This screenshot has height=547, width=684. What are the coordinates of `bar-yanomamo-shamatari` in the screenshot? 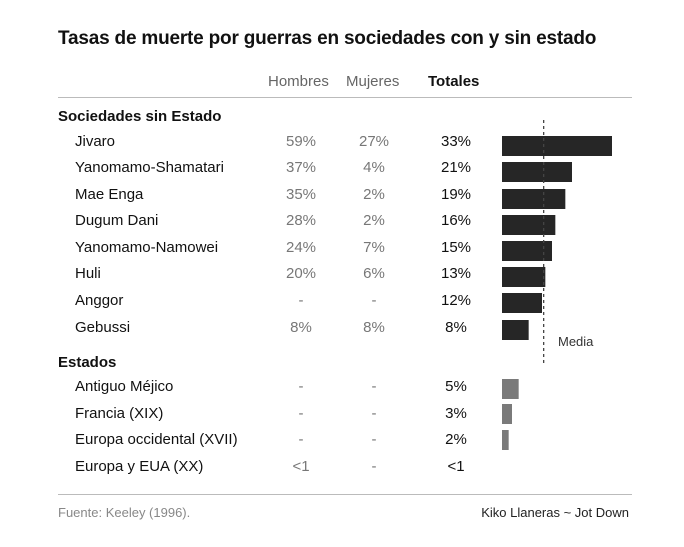 It's located at (537, 172).